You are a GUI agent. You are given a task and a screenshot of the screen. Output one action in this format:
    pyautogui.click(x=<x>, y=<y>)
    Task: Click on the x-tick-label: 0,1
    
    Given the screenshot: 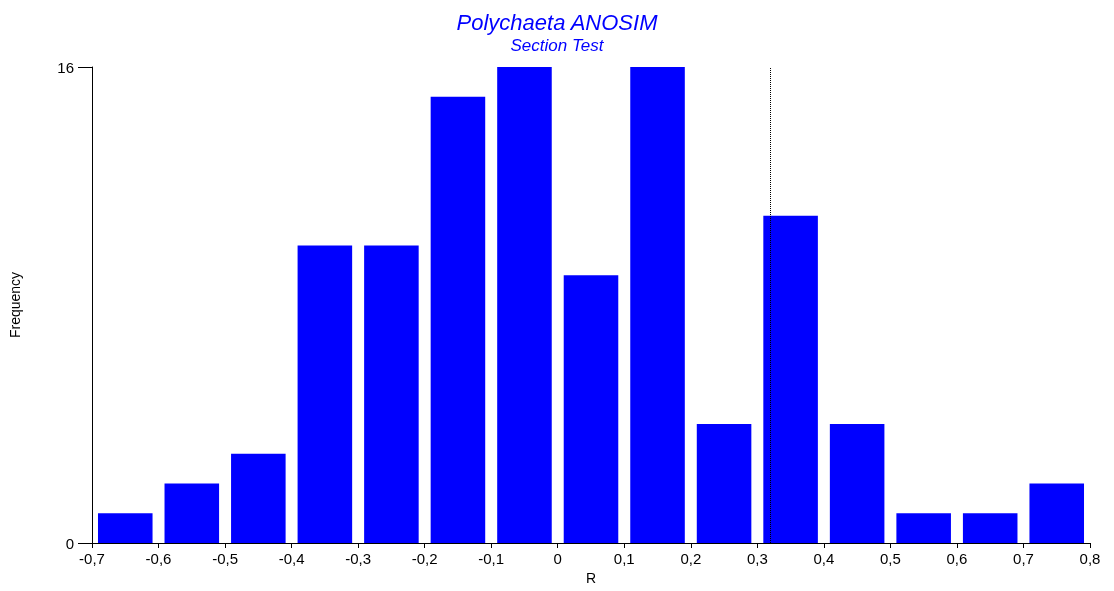 What is the action you would take?
    pyautogui.click(x=624, y=558)
    